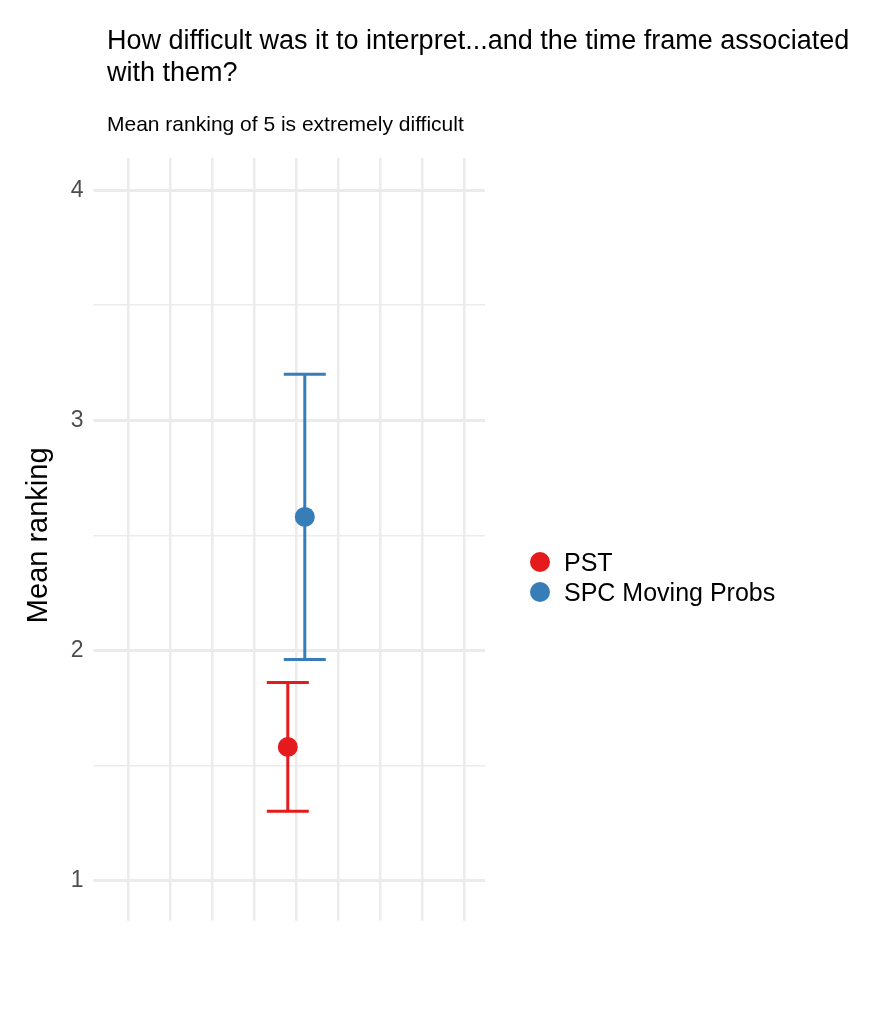 The width and height of the screenshot is (882, 1011). I want to click on legend-label: SPC Moving Probs, so click(670, 592).